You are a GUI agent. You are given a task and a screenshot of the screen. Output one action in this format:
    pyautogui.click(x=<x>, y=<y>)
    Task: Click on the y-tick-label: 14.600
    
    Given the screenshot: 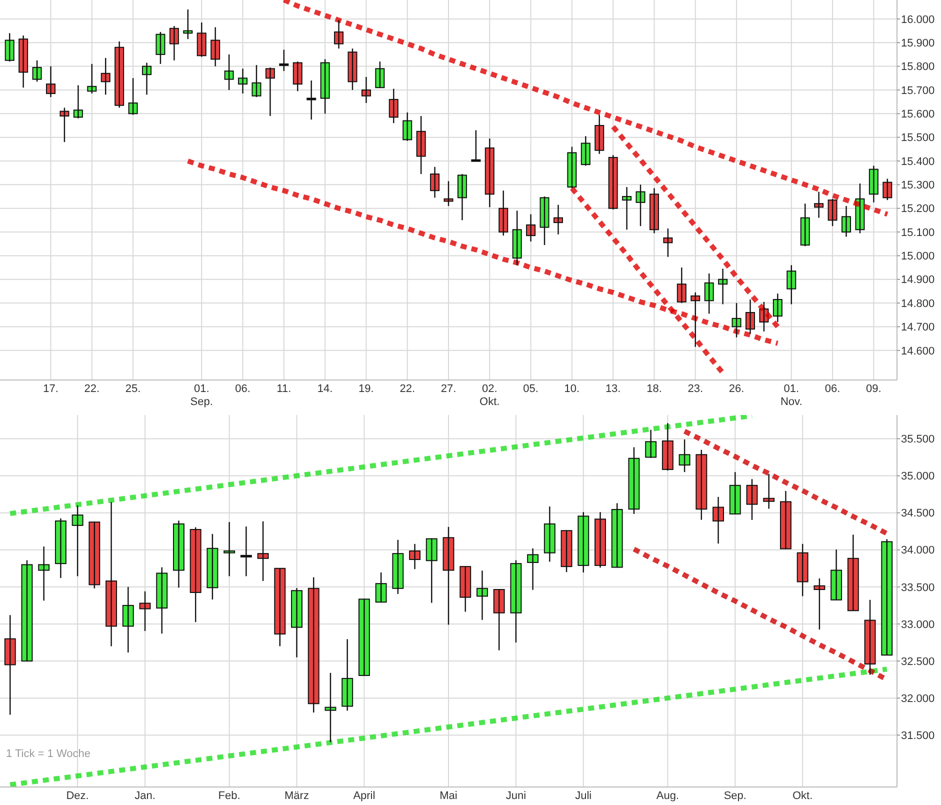 What is the action you would take?
    pyautogui.click(x=918, y=351)
    